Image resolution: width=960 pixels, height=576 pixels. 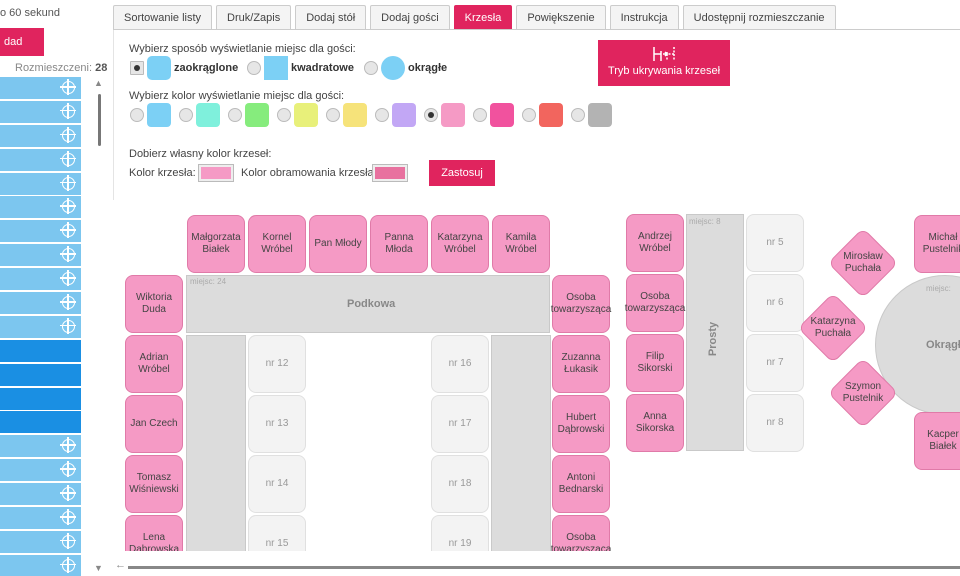 What do you see at coordinates (277, 364) in the screenshot?
I see `empty-seat: nr 12` at bounding box center [277, 364].